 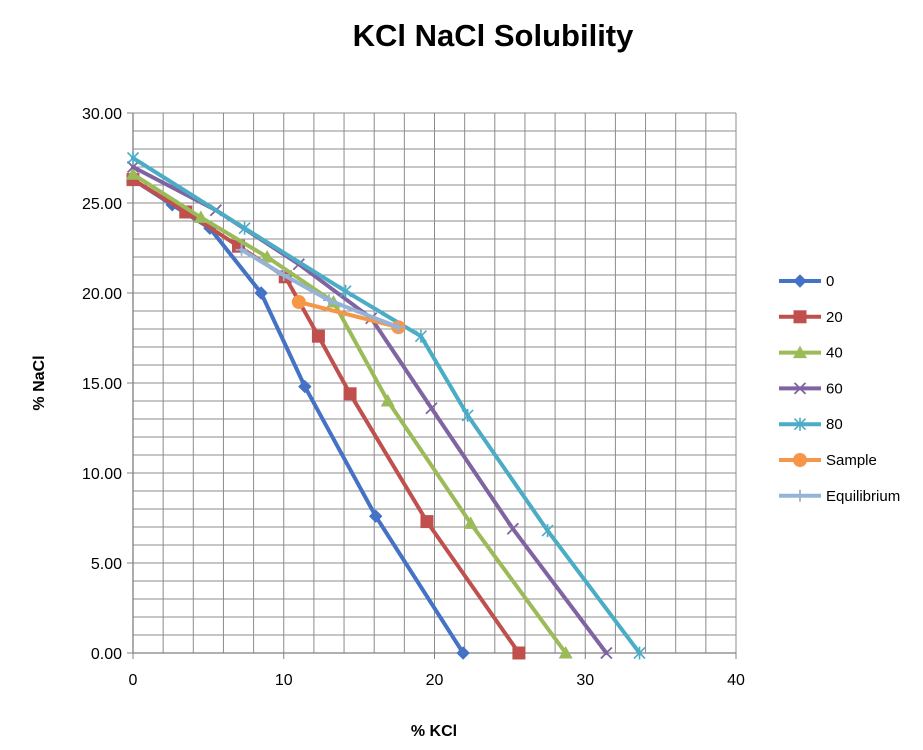 I want to click on y-tick-label: 10.00, so click(x=102, y=474).